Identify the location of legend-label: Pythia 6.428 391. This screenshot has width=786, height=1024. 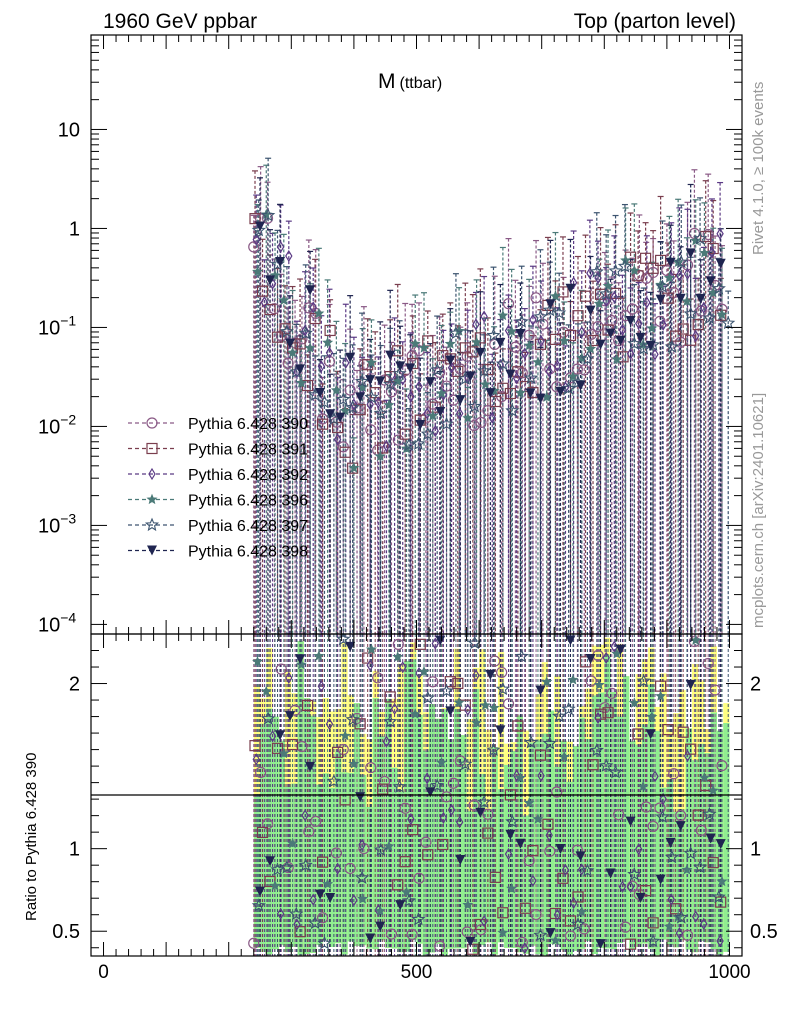
(248, 450).